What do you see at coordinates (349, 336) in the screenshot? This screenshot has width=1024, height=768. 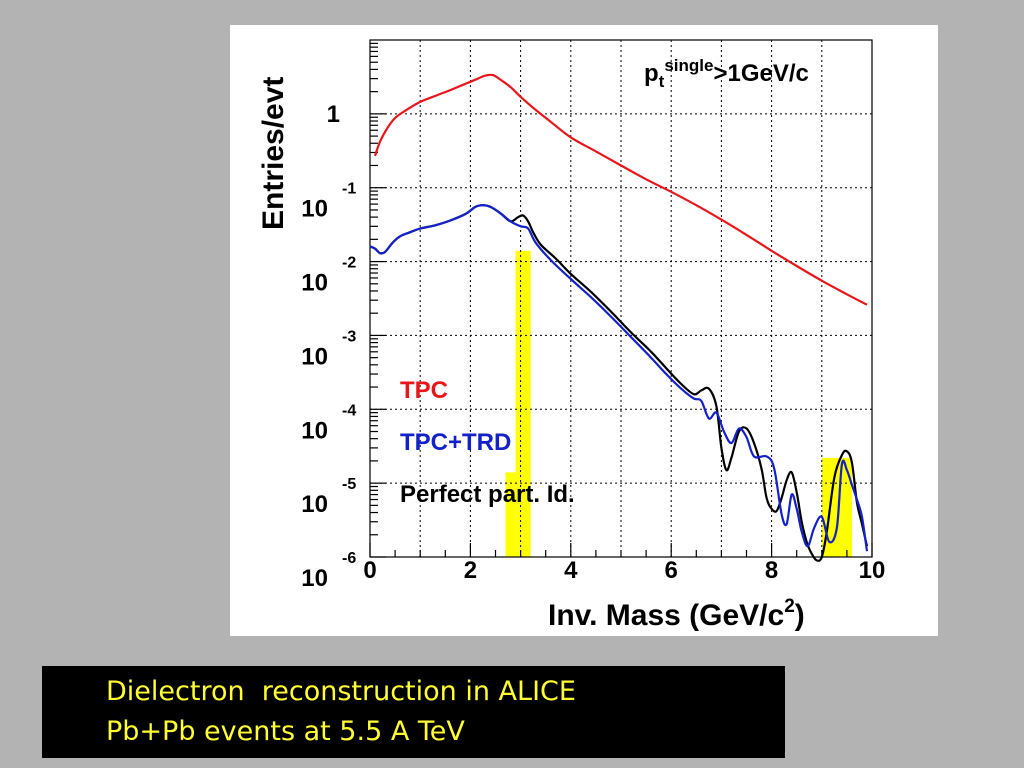 I see `y-tick-exponent: -3` at bounding box center [349, 336].